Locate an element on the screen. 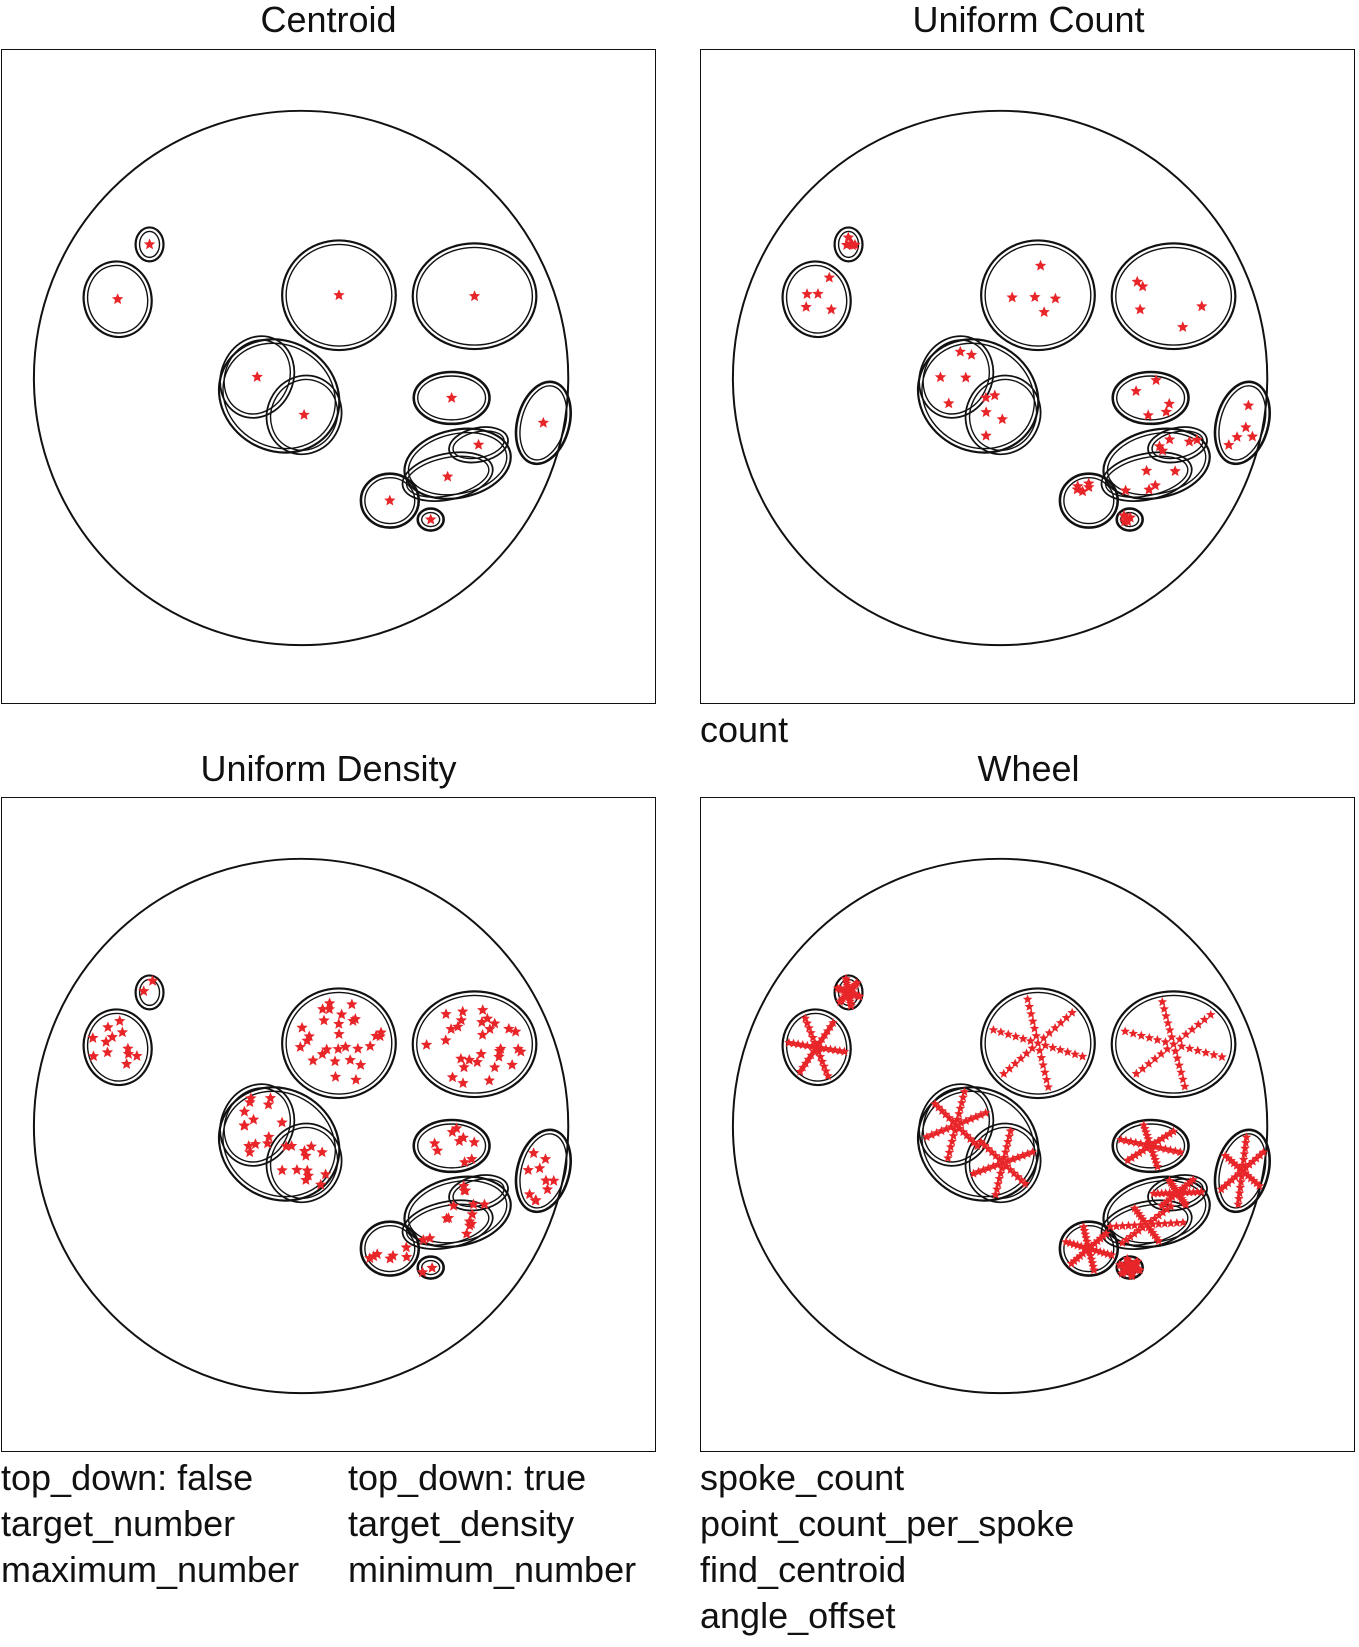  cell-right-hub-marker is located at coordinates (1242, 1170).